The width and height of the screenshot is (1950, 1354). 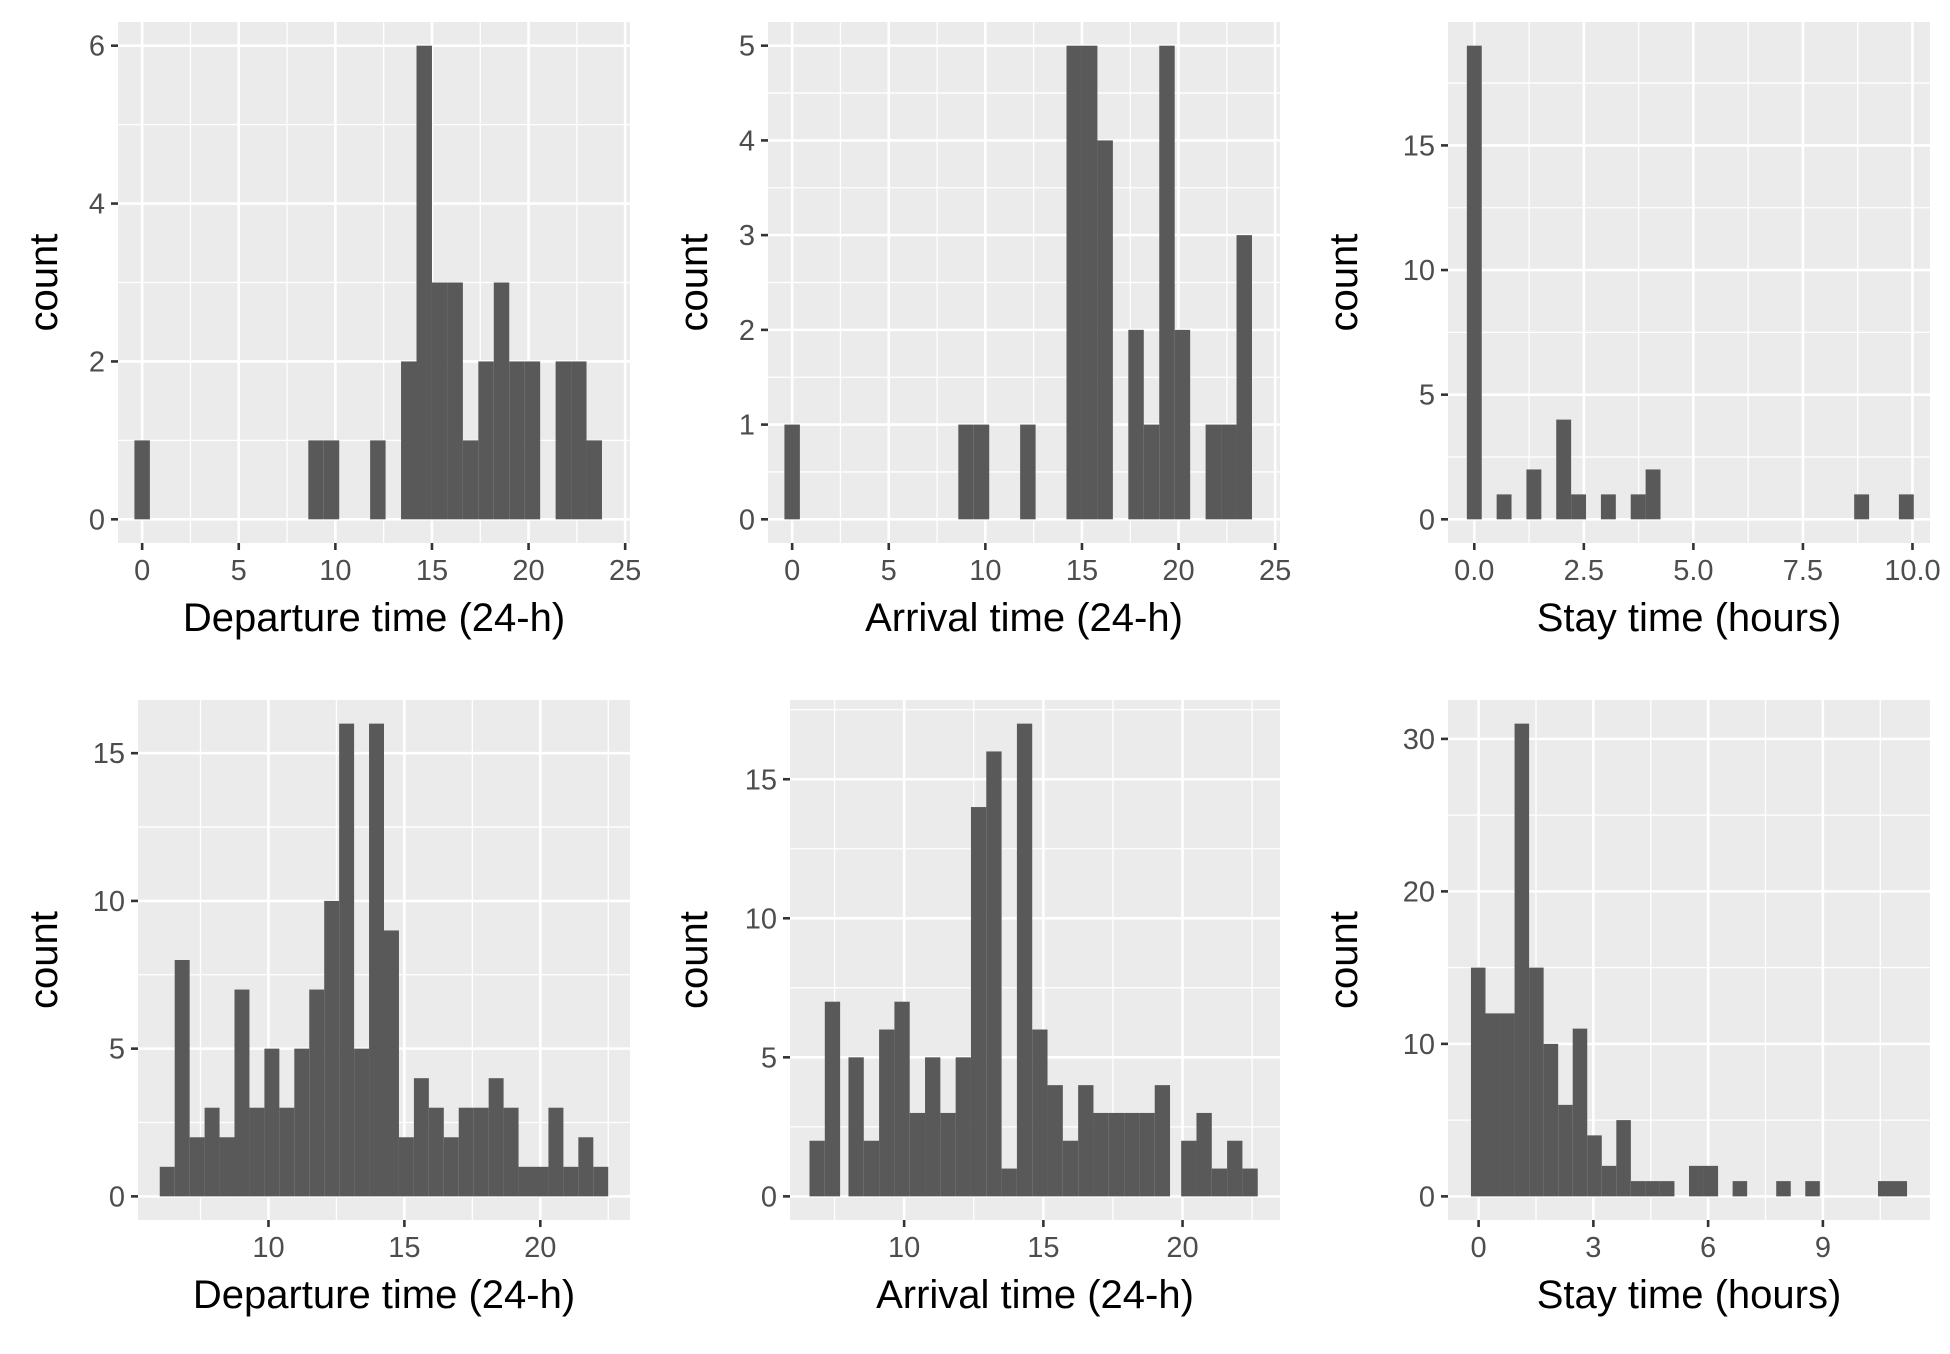 I want to click on arrival-histogram-chart: 10 15 20 0 5 10 15 Arrival time (24-h) count, so click(x=976, y=1008).